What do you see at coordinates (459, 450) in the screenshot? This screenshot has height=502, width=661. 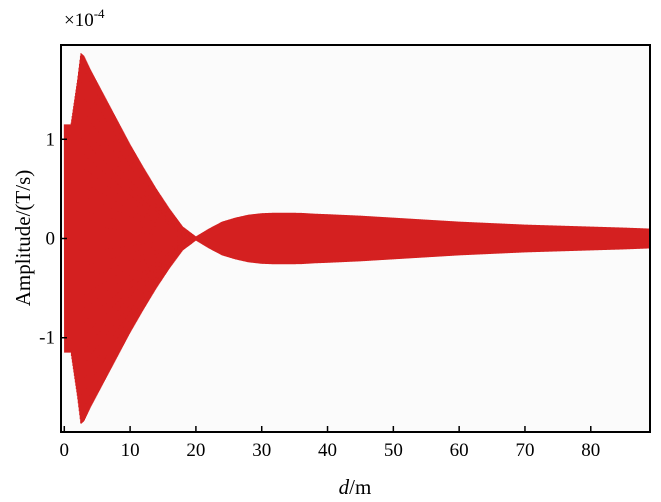 I see `x-tick-label: 60` at bounding box center [459, 450].